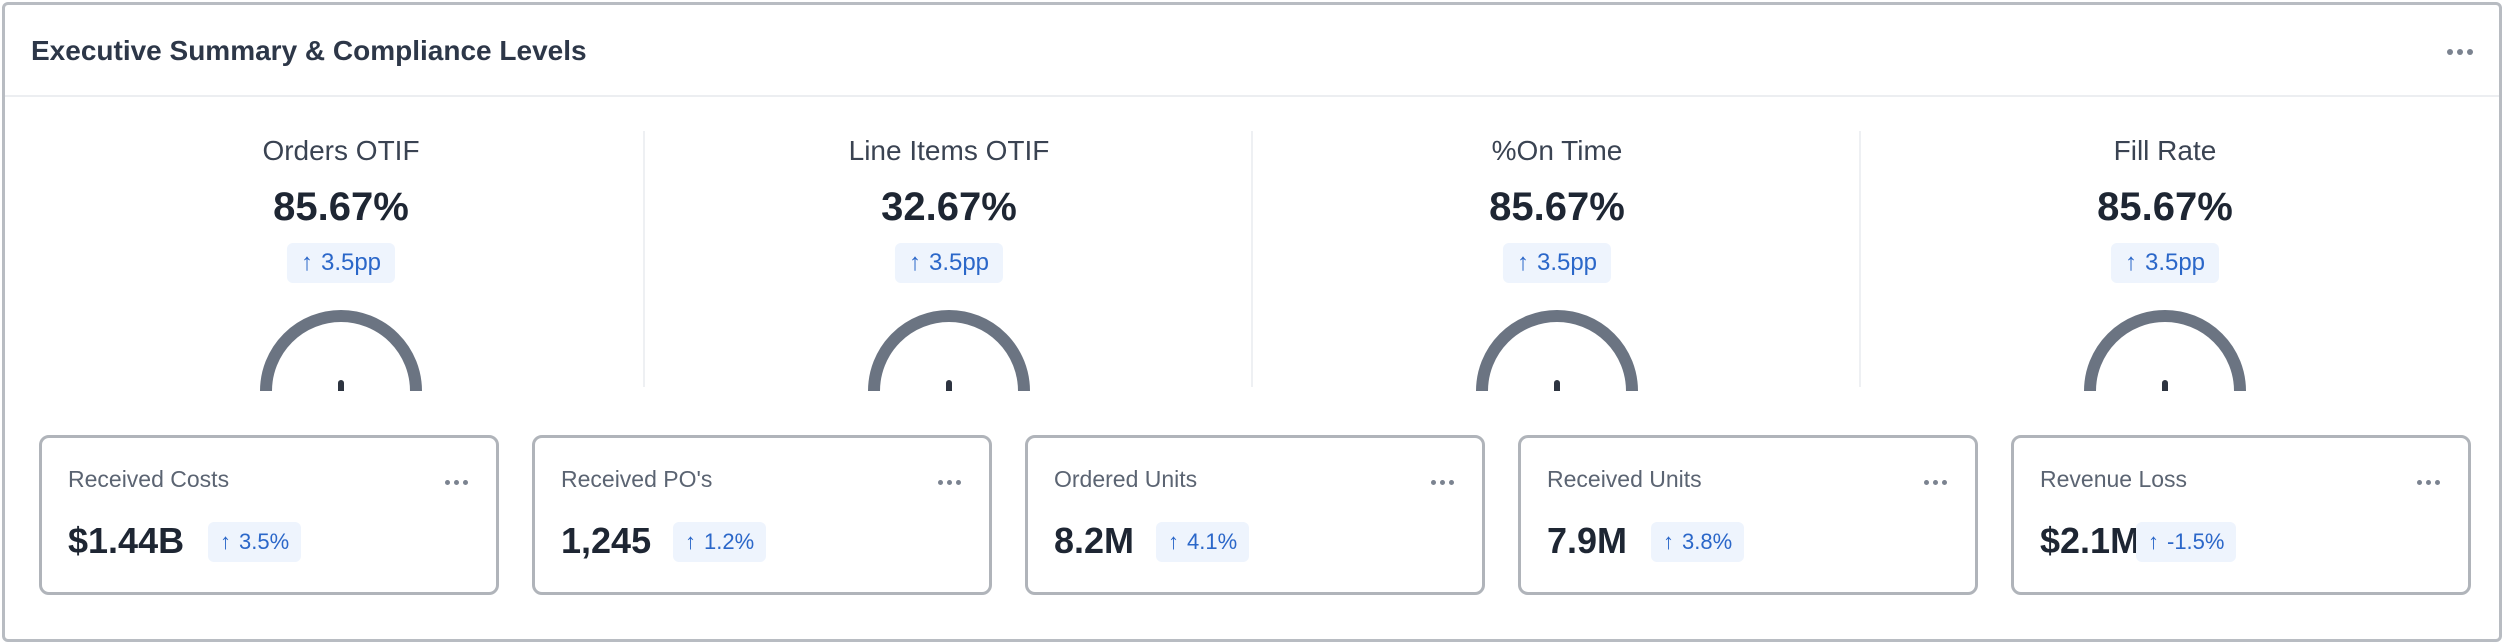  I want to click on card-delta-badge: ↑ 3.8%, so click(1698, 542).